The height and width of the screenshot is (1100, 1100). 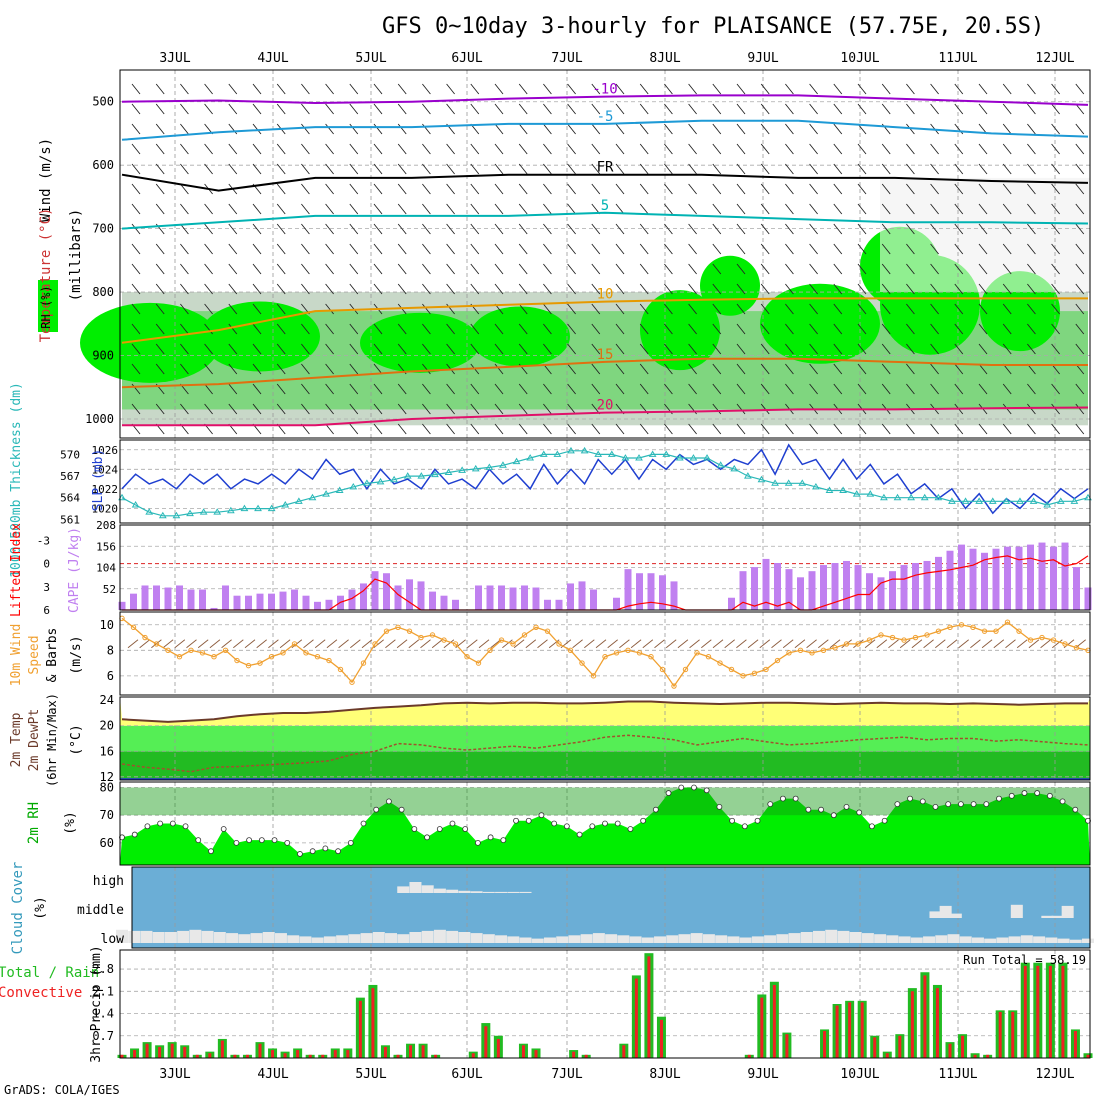 I want to click on x-tick-label-bottom: 6JUL, so click(x=466, y=1074).